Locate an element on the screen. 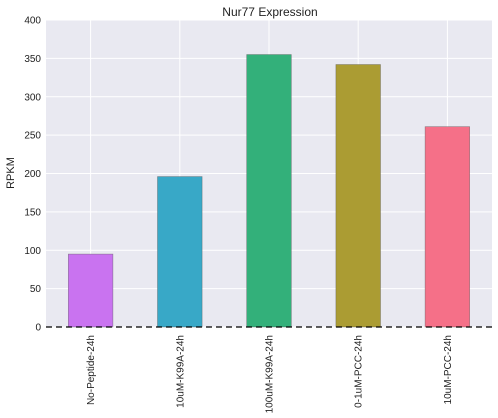 The width and height of the screenshot is (498, 418). y-tick-label: 200 is located at coordinates (32, 174).